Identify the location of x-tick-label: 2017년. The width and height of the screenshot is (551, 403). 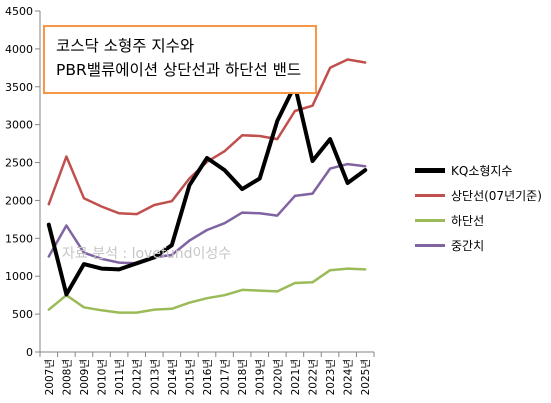
(226, 377).